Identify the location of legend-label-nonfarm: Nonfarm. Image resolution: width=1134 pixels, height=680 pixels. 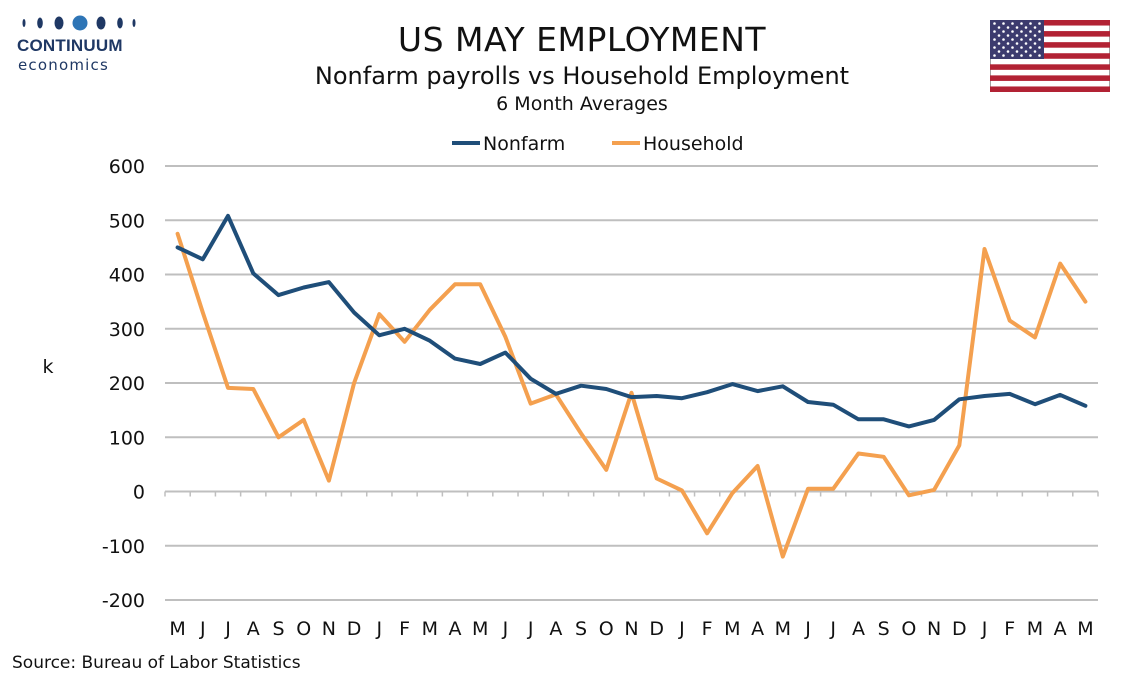
(524, 144).